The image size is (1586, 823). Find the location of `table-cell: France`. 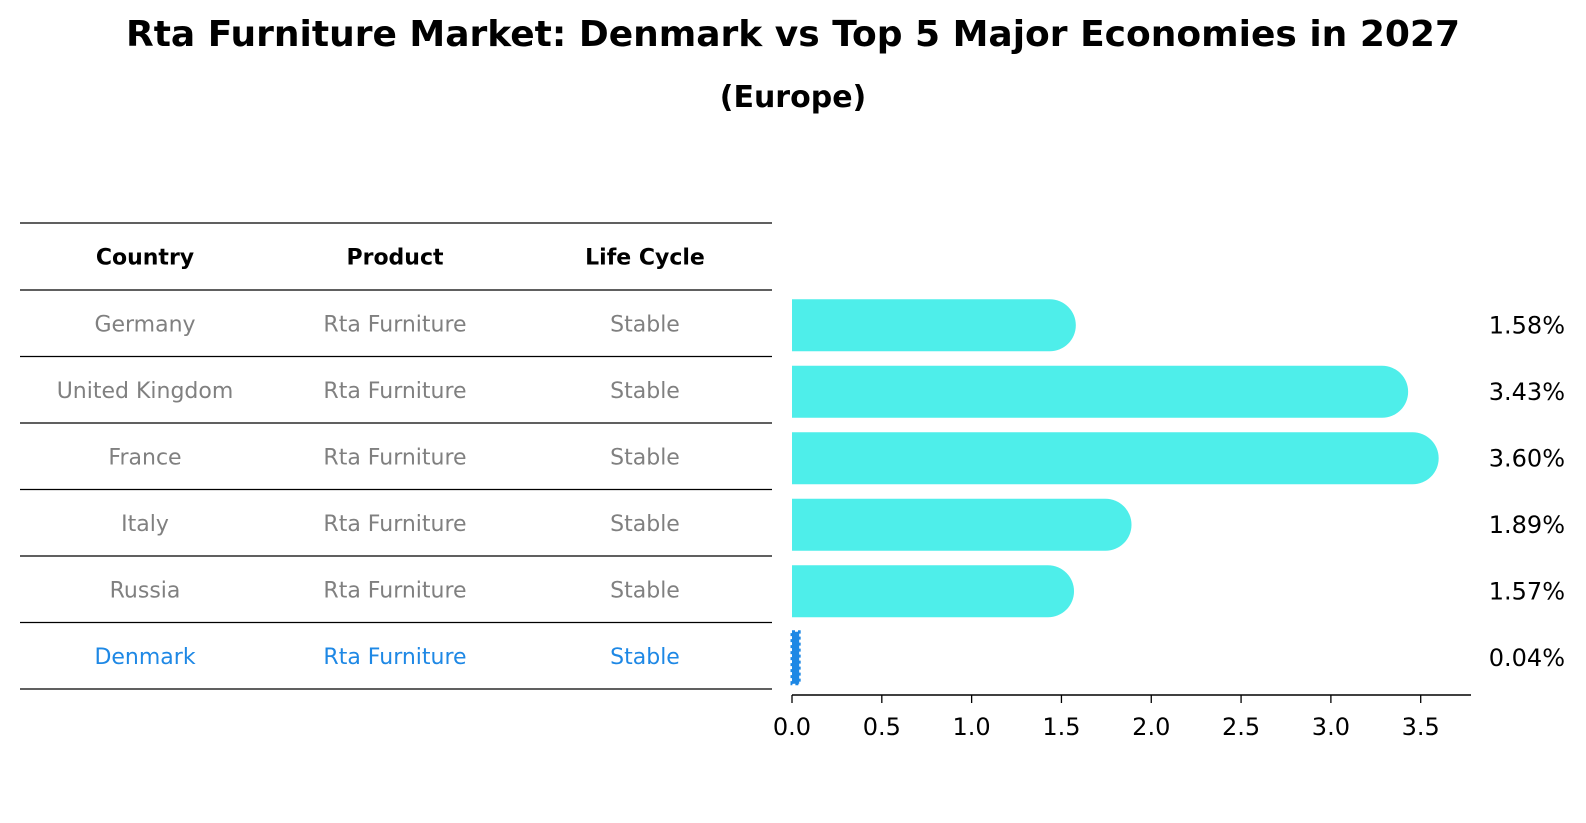

table-cell: France is located at coordinates (144, 457).